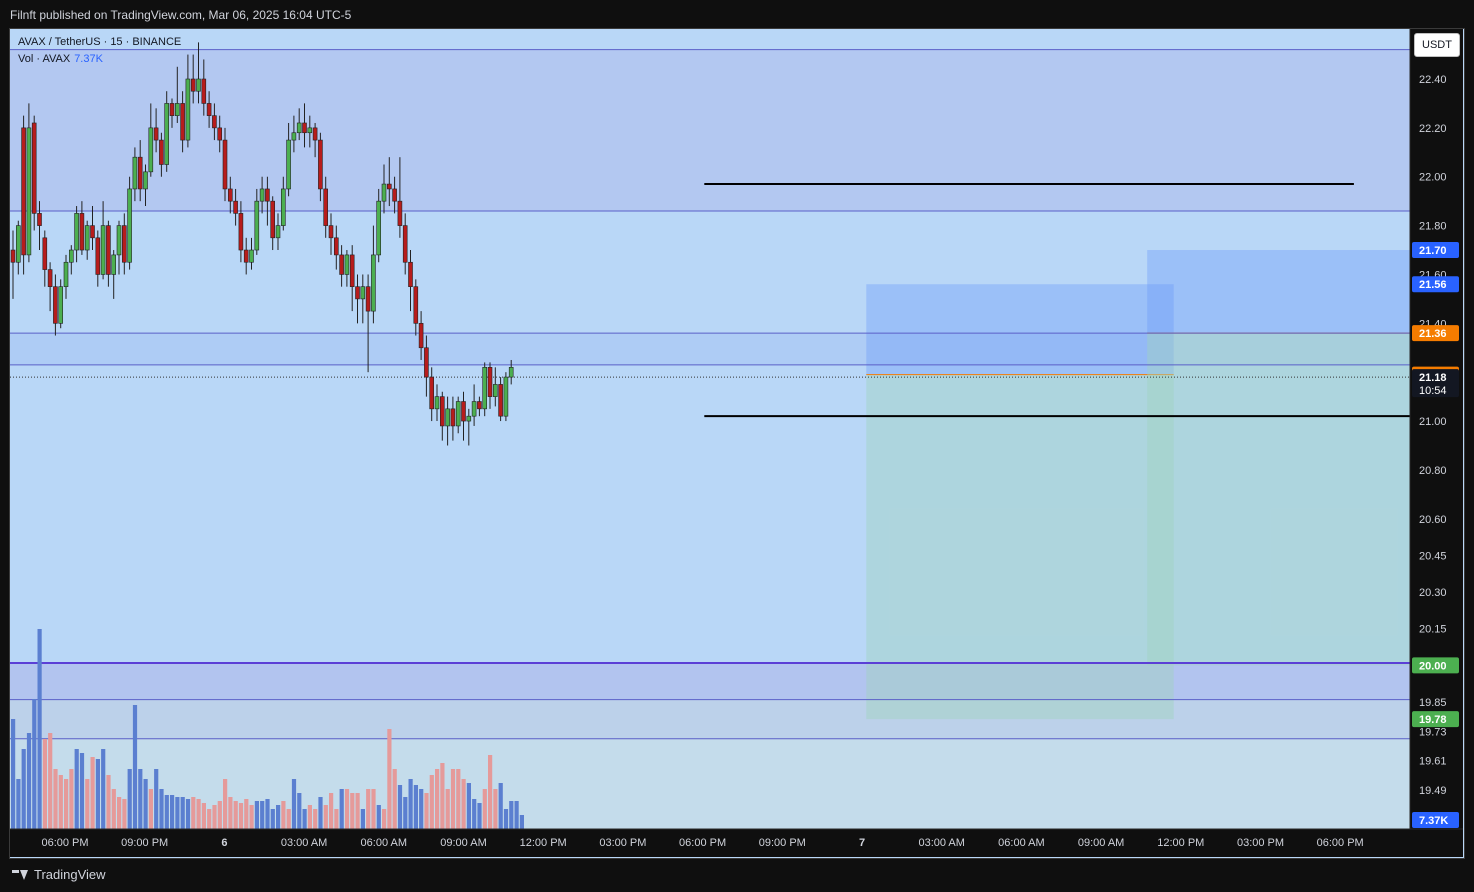 The width and height of the screenshot is (1474, 892). What do you see at coordinates (1433, 285) in the screenshot?
I see `price-badge-label: 21.56` at bounding box center [1433, 285].